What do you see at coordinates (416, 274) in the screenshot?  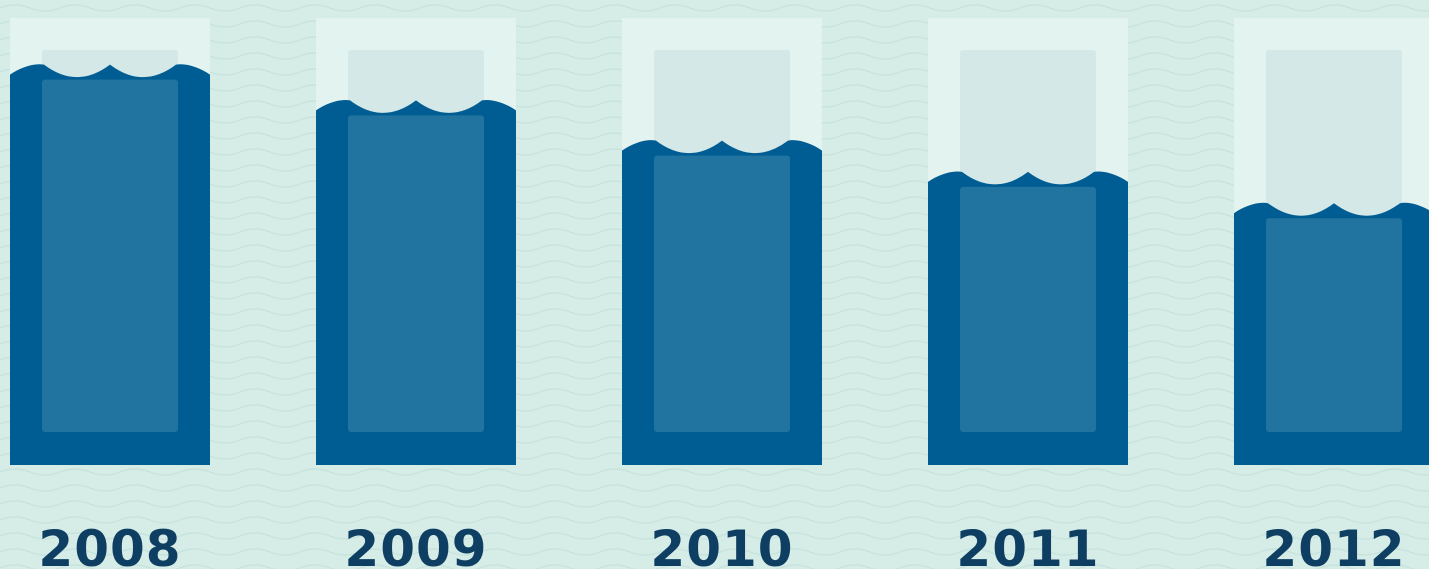 I see `bar-water-inner-2009` at bounding box center [416, 274].